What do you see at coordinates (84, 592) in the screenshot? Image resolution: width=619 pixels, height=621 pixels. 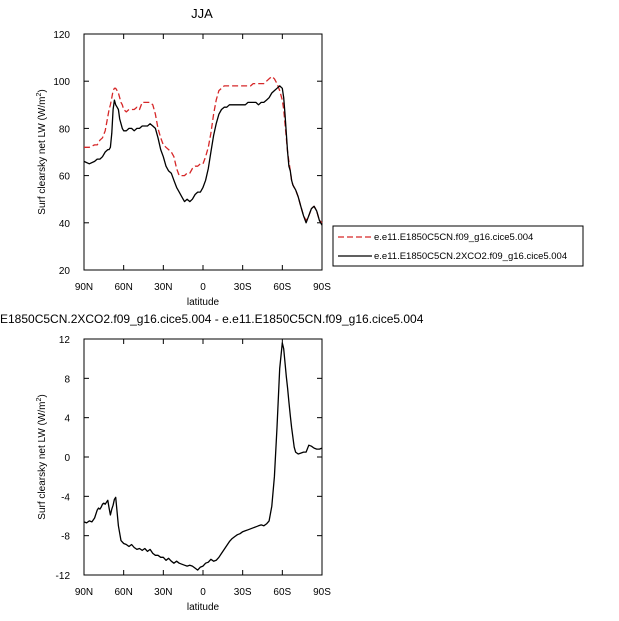 I see `bottom-x-tick-label: 90N` at bounding box center [84, 592].